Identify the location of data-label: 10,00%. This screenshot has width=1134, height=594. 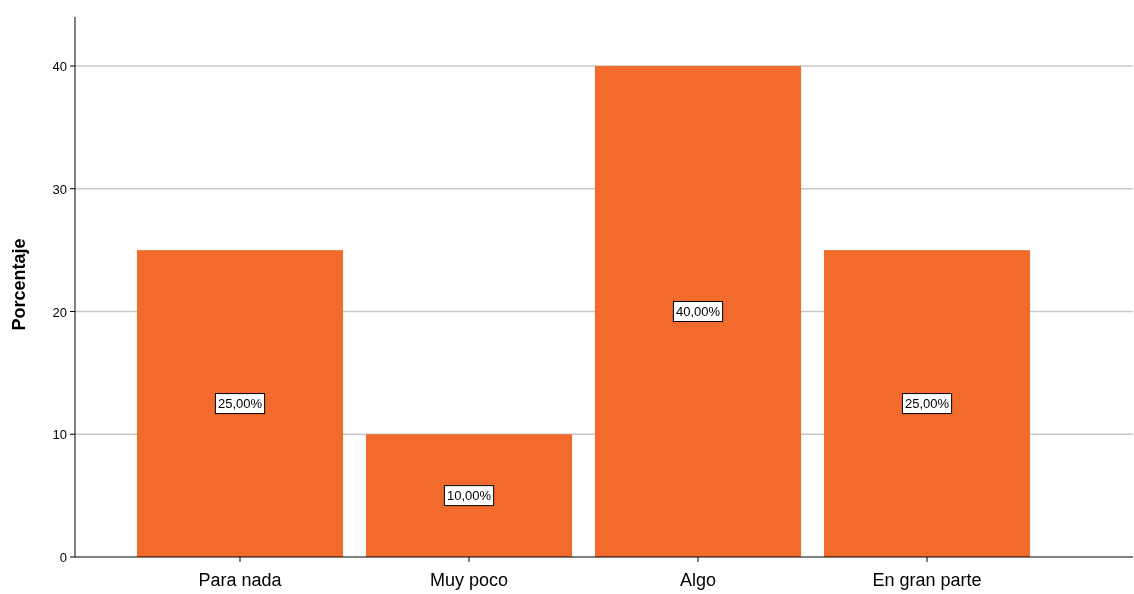
(469, 496).